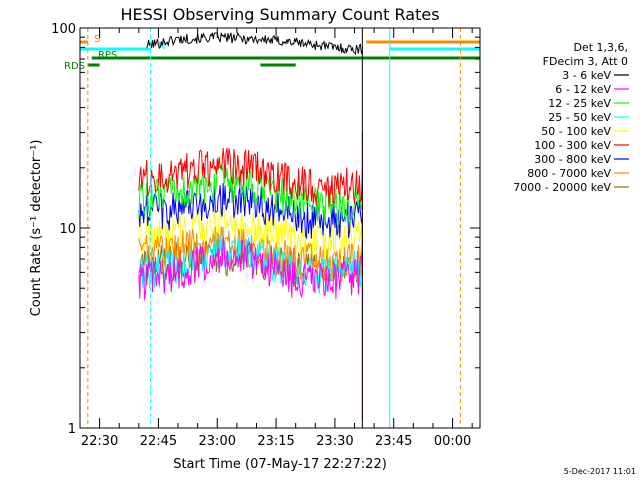  I want to click on legend-header-line-2: FDecim 3, Att 0, so click(585, 61).